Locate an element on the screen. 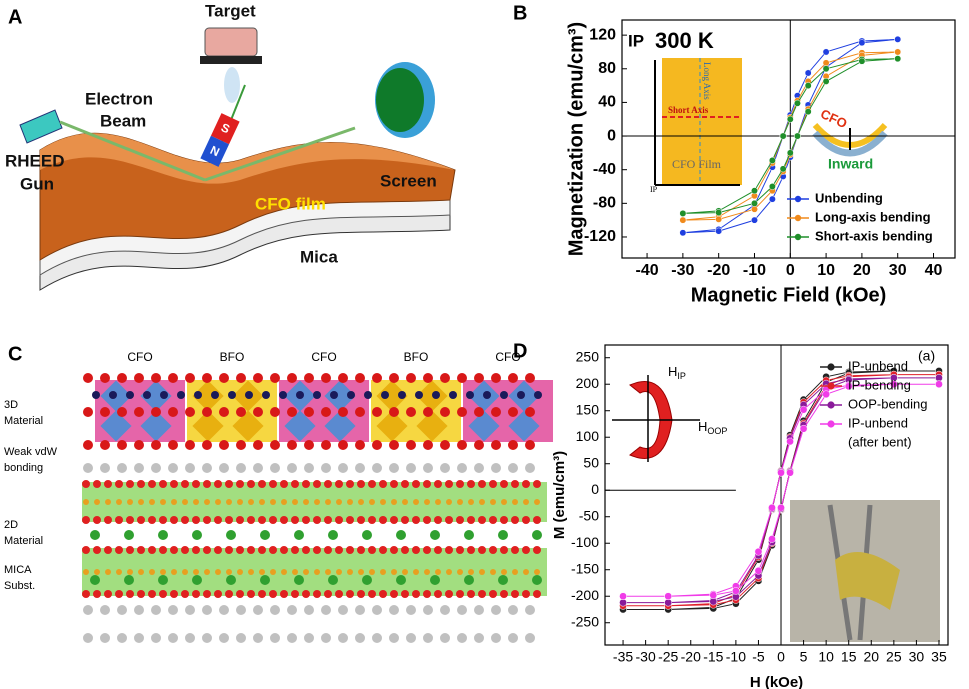 The image size is (969, 689). x-tick-label: 10 is located at coordinates (826, 270).